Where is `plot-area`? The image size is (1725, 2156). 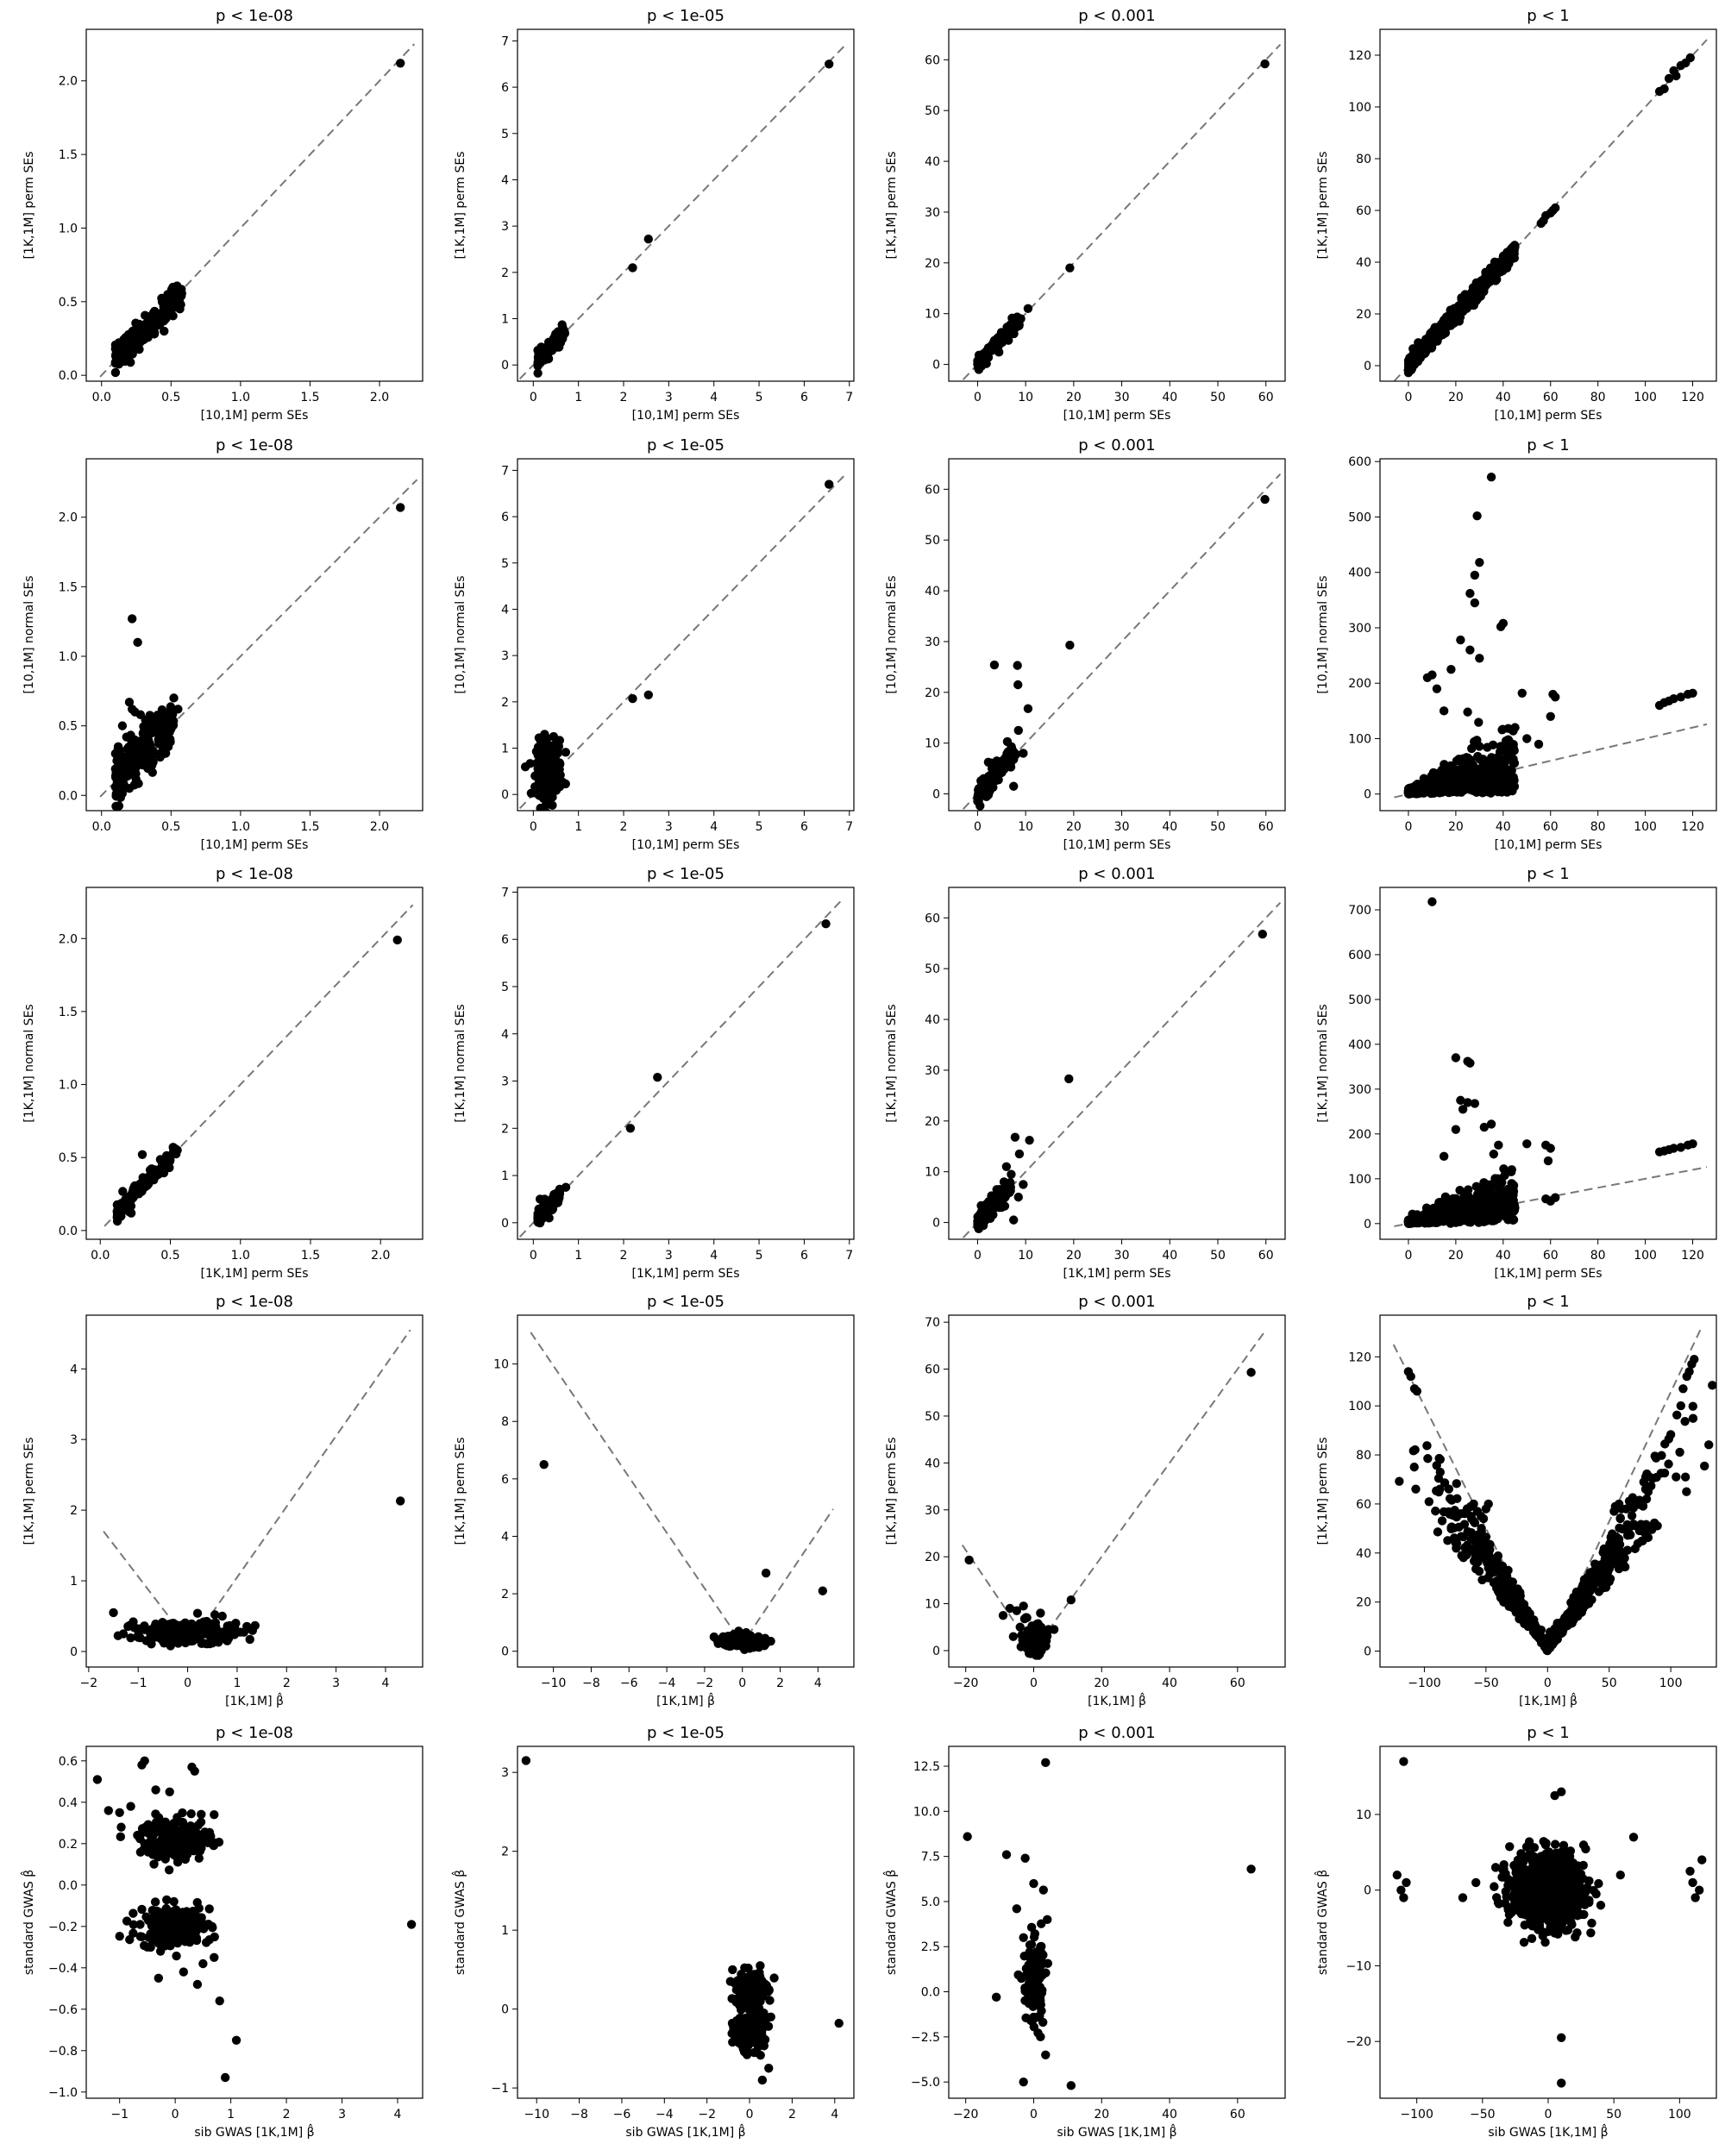
plot-area is located at coordinates (258, 210).